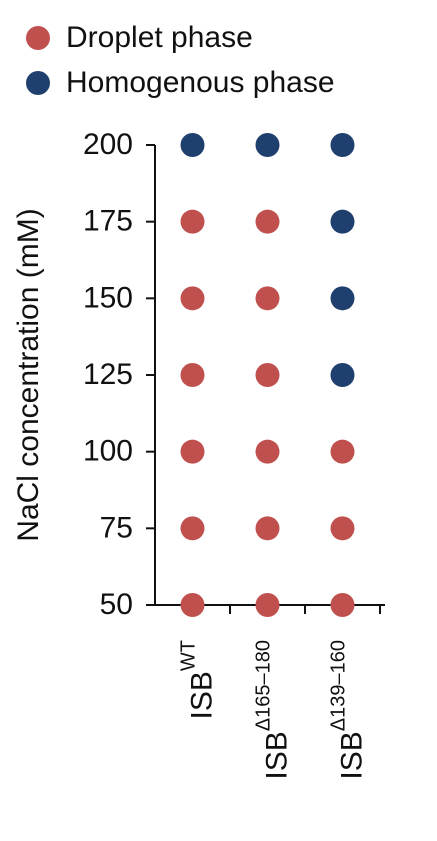  I want to click on y-tick-label: 200, so click(108, 144).